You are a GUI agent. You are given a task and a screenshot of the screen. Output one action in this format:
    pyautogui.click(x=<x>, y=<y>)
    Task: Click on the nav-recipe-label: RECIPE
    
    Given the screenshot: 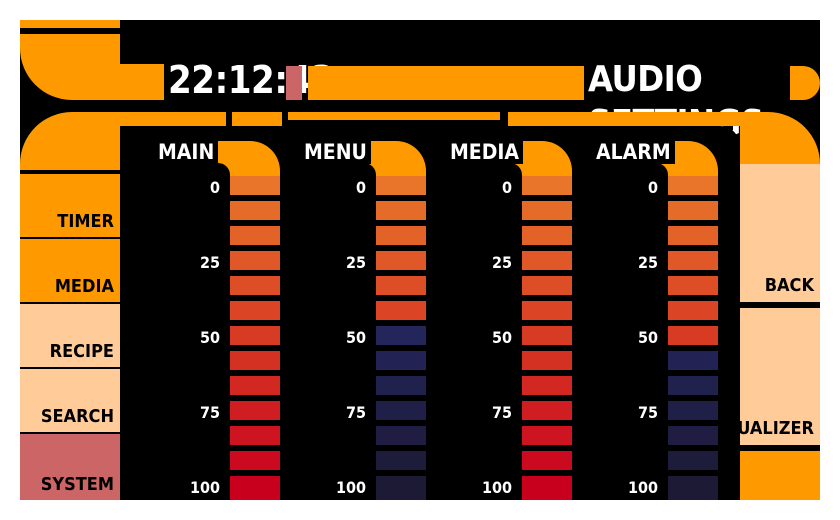 What is the action you would take?
    pyautogui.click(x=81, y=351)
    